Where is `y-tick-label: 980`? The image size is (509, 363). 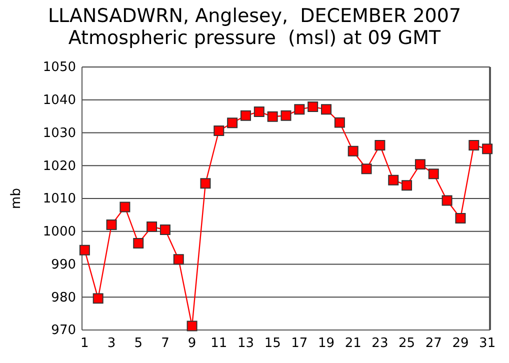 y-tick-label: 980 is located at coordinates (63, 298).